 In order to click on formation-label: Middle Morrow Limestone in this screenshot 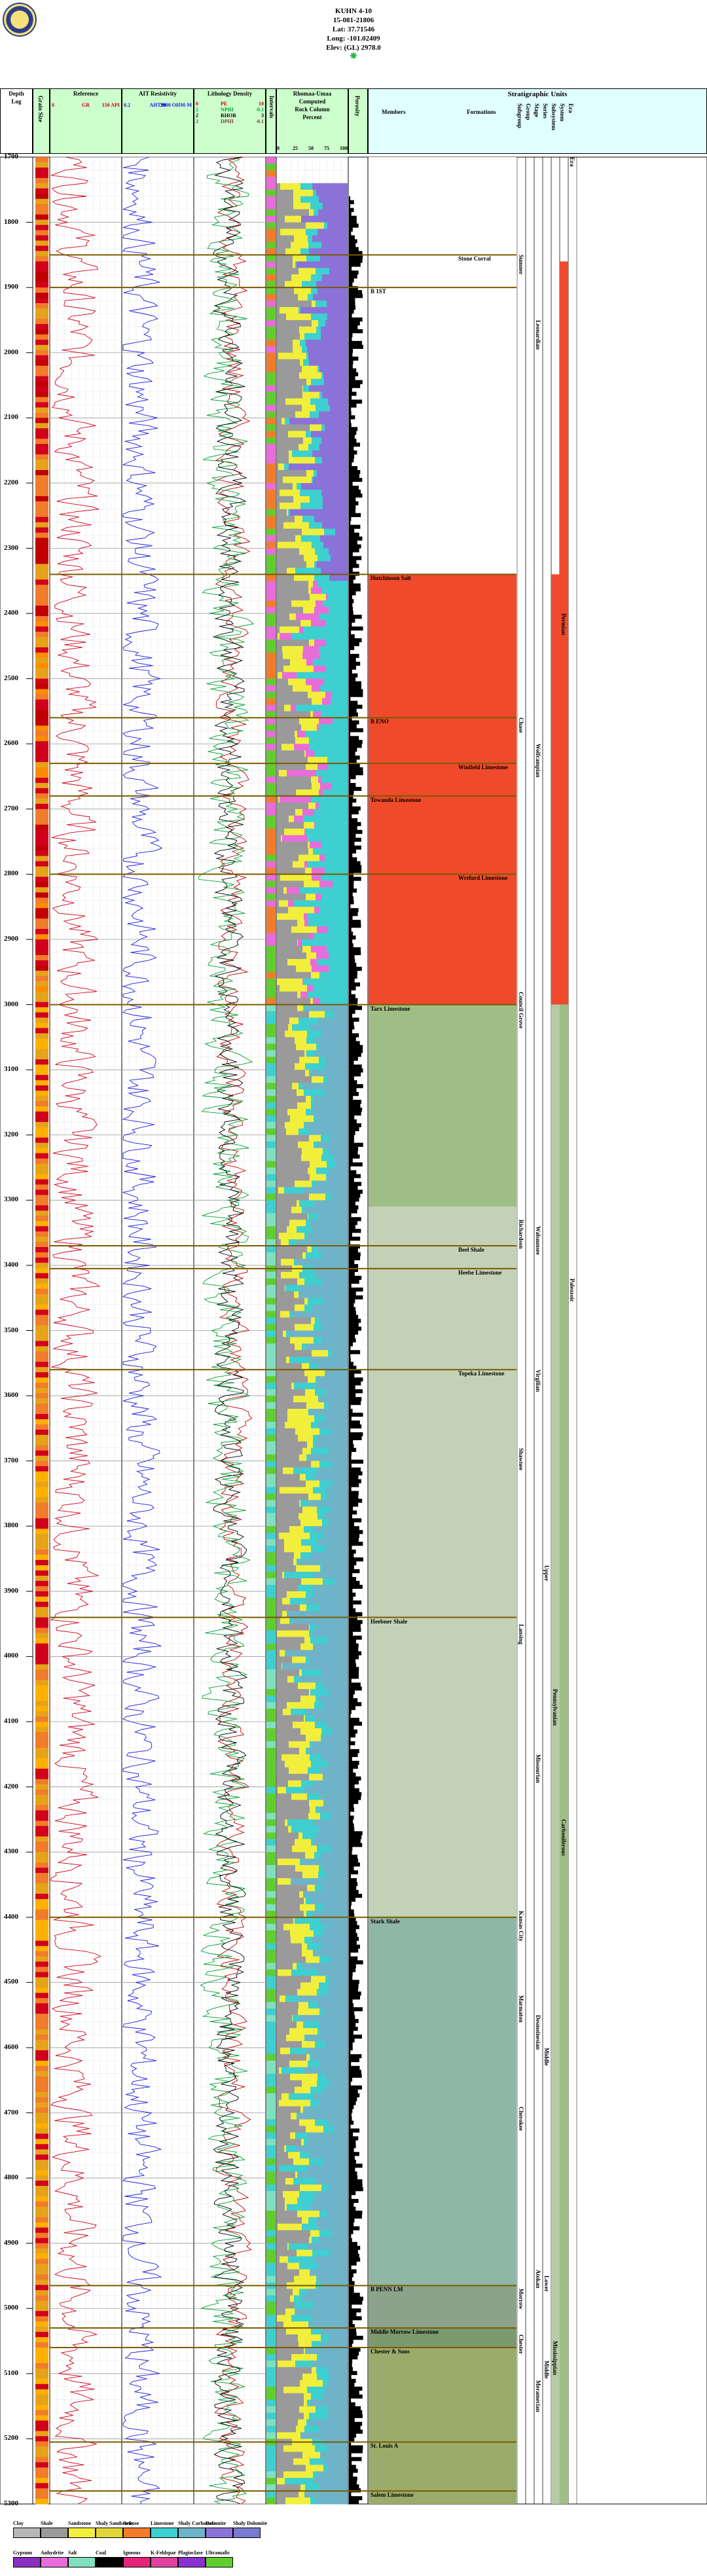, I will do `click(405, 2332)`.